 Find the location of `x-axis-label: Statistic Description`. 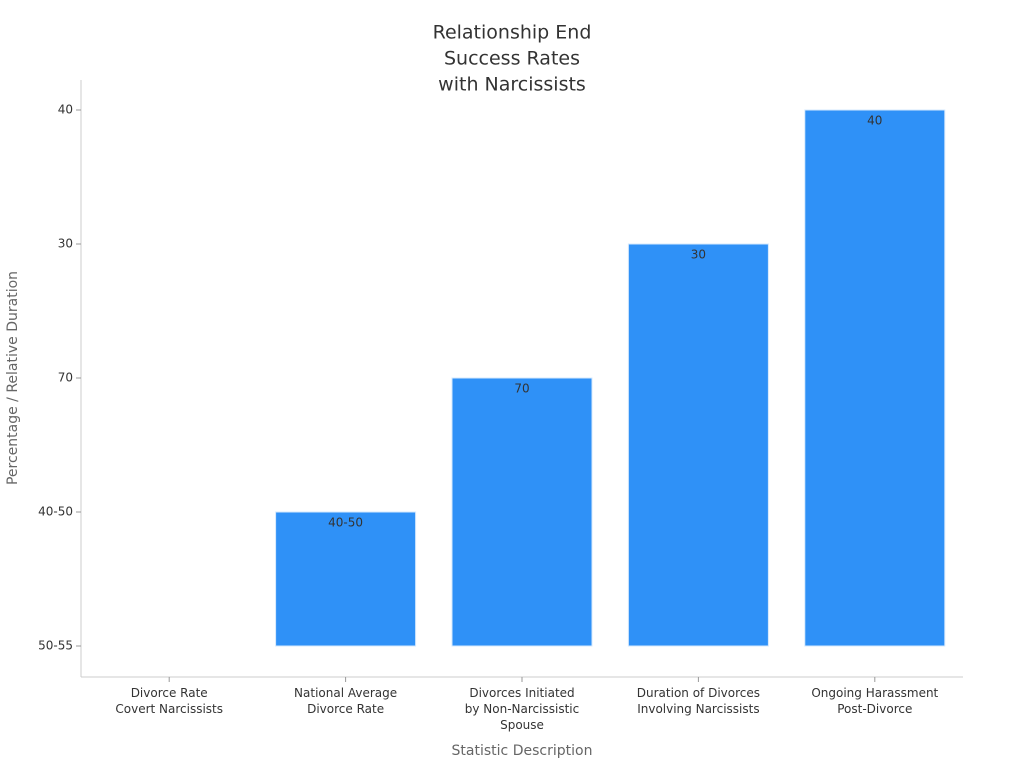

x-axis-label: Statistic Description is located at coordinates (522, 751).